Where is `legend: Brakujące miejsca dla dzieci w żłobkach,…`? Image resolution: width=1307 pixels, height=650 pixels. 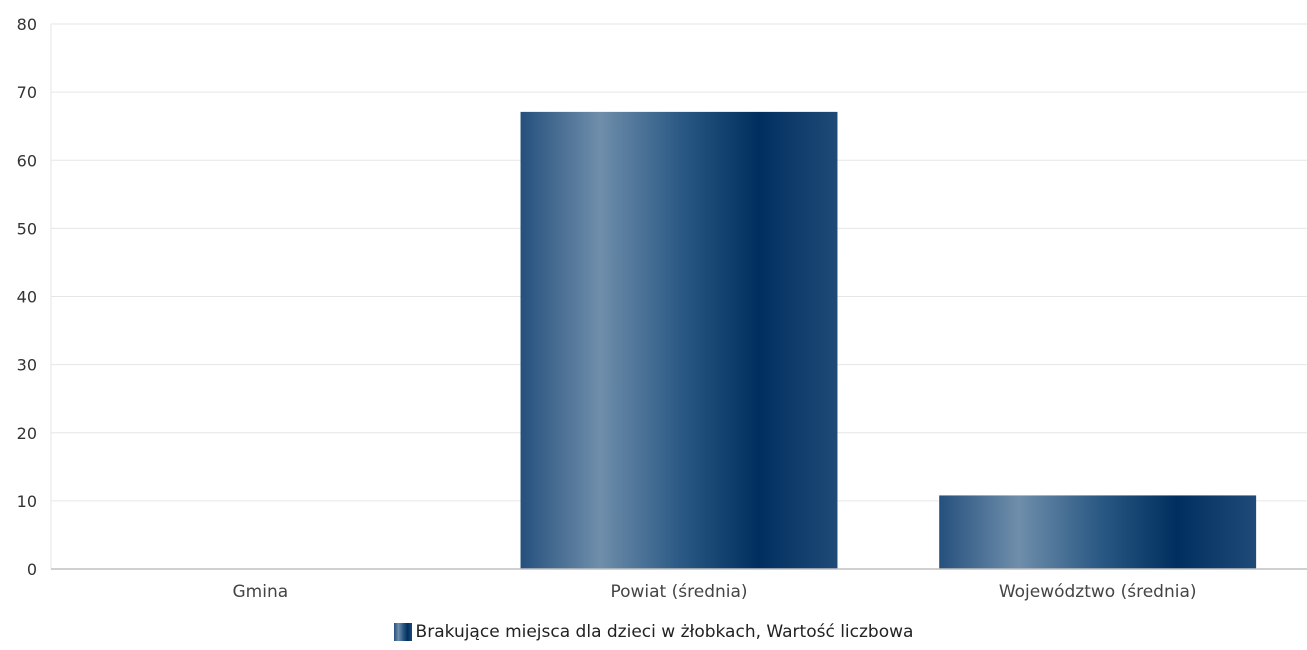
legend: Brakujące miejsca dla dzieci w żłobkach,… is located at coordinates (653, 632).